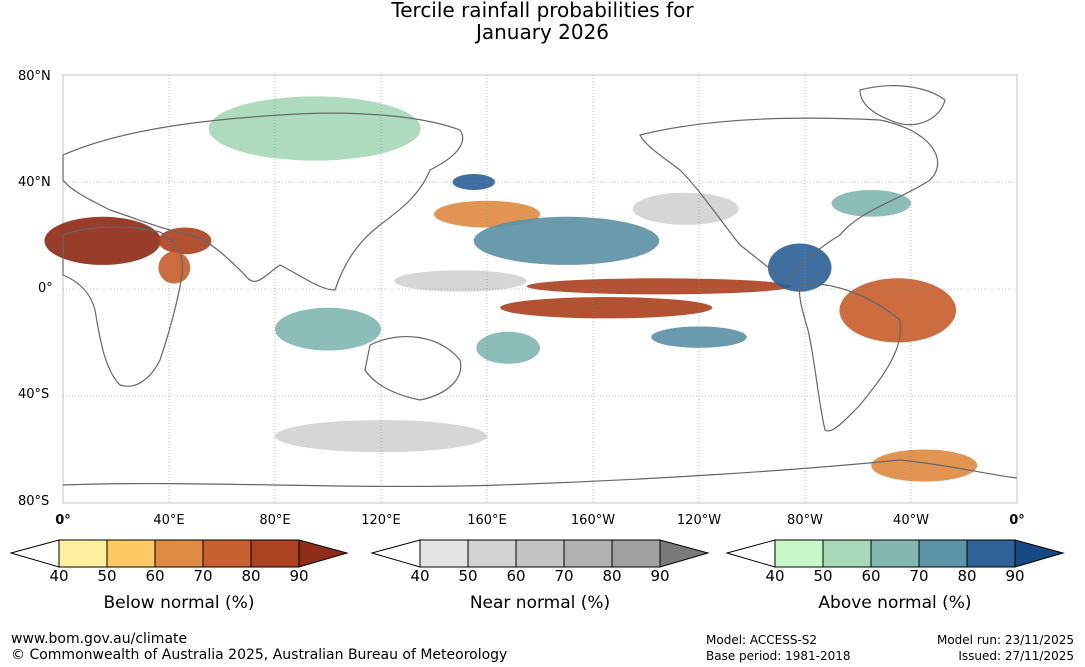  Describe the element at coordinates (468, 576) in the screenshot. I see `near-tick-50: 50` at that location.